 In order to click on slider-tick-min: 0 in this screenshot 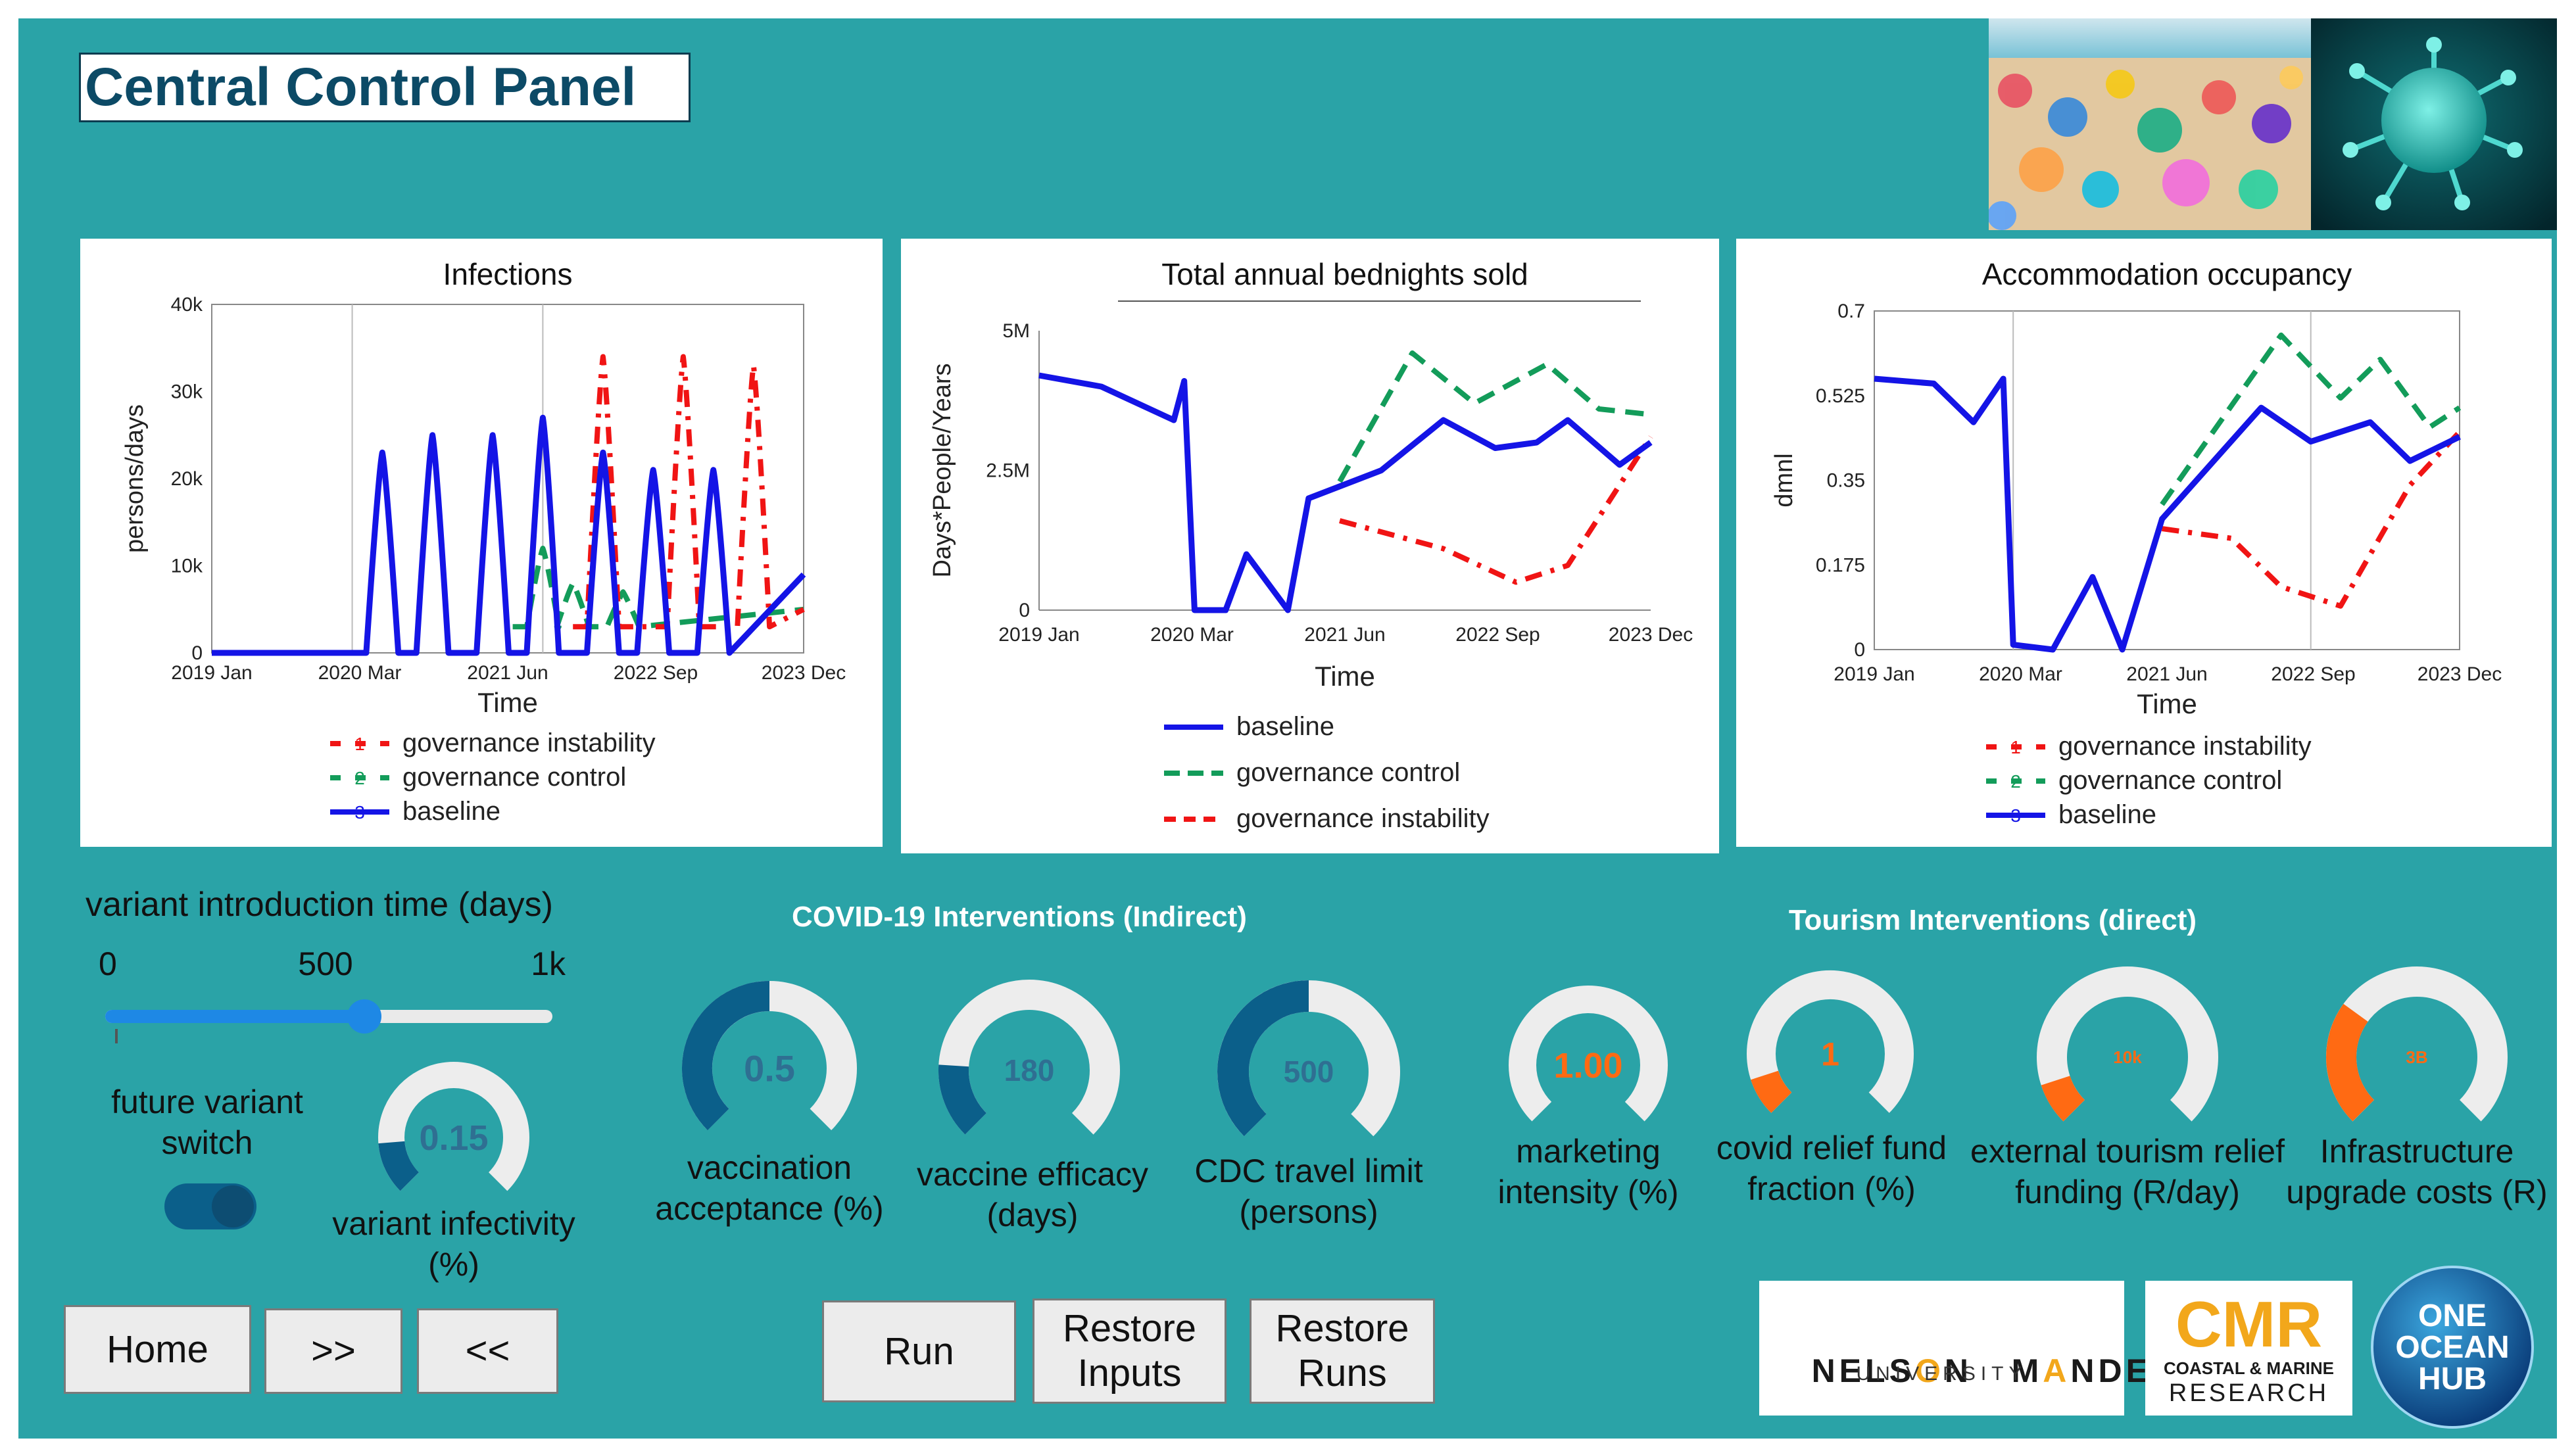, I will do `click(108, 964)`.